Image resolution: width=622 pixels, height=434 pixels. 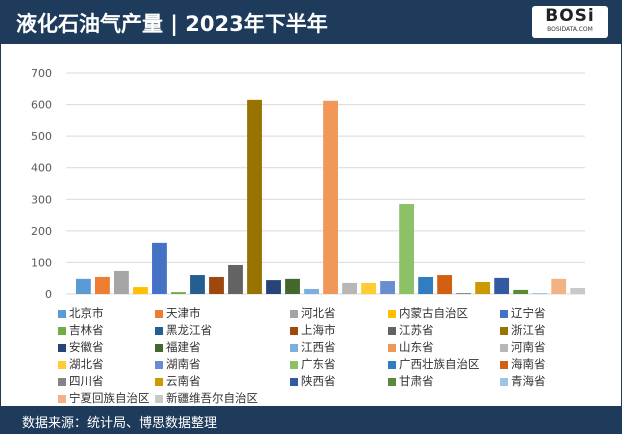 What do you see at coordinates (318, 364) in the screenshot?
I see `legend-label: 广东省` at bounding box center [318, 364].